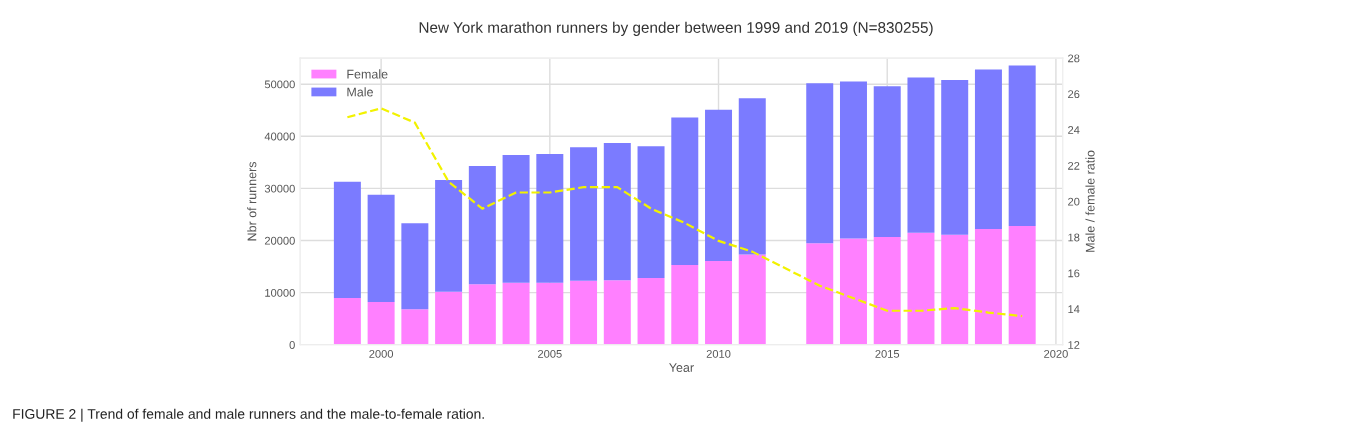  What do you see at coordinates (248, 415) in the screenshot?
I see `caption: FIGURE 2 | Trend of female and male runners and the male-to-female ration.` at bounding box center [248, 415].